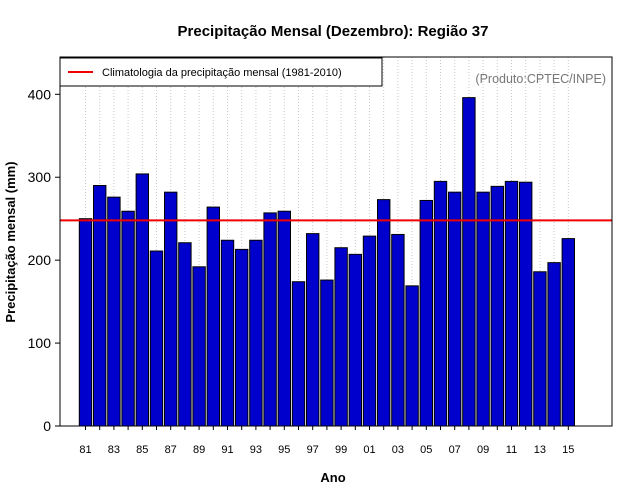  Describe the element at coordinates (326, 441) in the screenshot. I see `x-axis: 81 83 85 87 89 91 93 95 97 99 01 03 05 07 09 11 13 15` at that location.